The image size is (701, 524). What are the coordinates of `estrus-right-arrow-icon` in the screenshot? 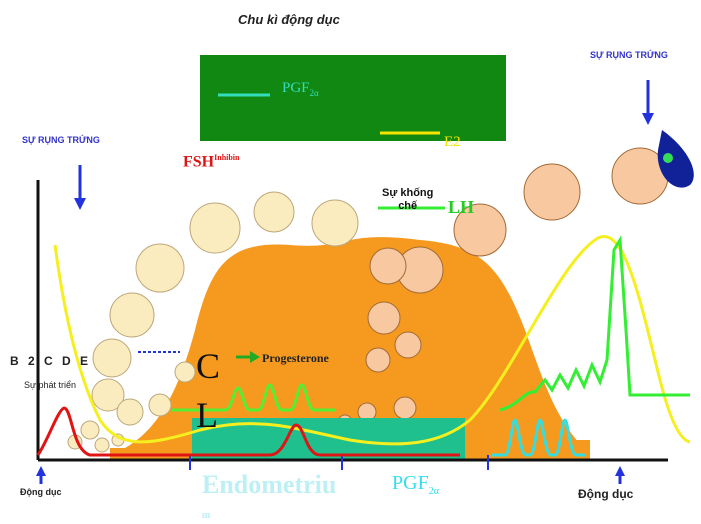 It's located at (620, 475).